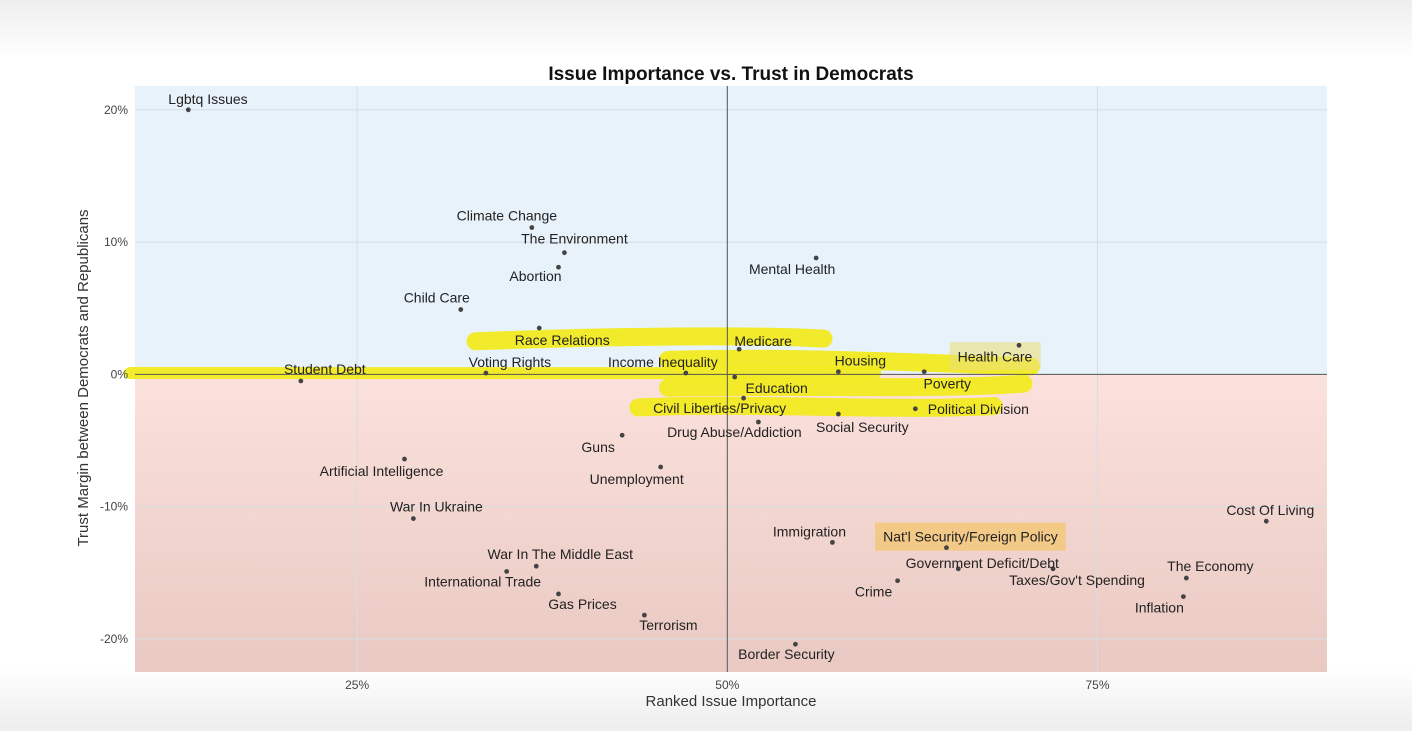  I want to click on point-income-inequality, so click(686, 373).